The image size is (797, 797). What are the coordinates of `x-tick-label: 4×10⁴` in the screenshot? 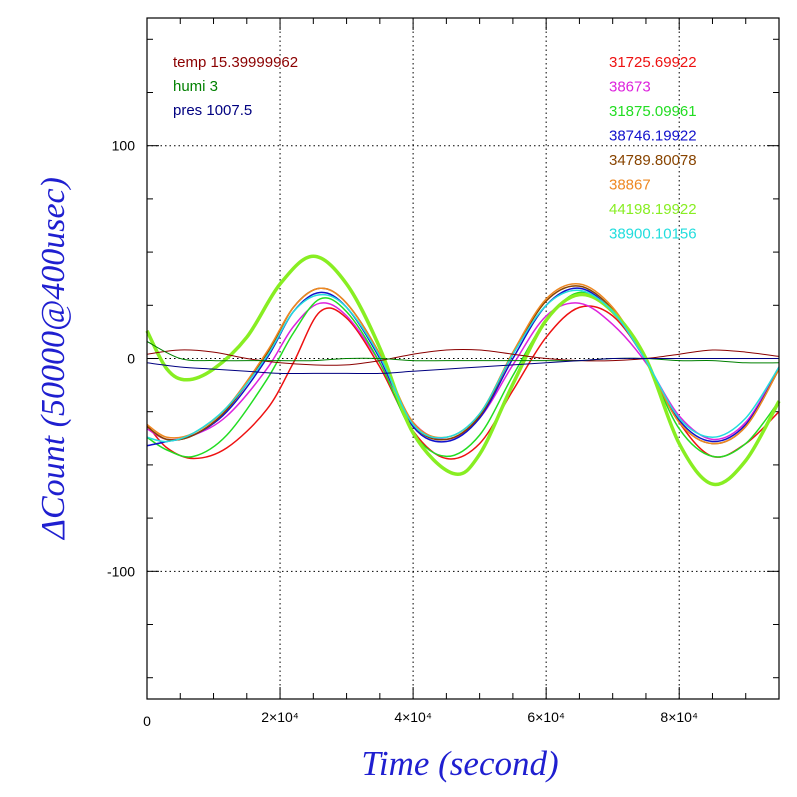 It's located at (413, 717).